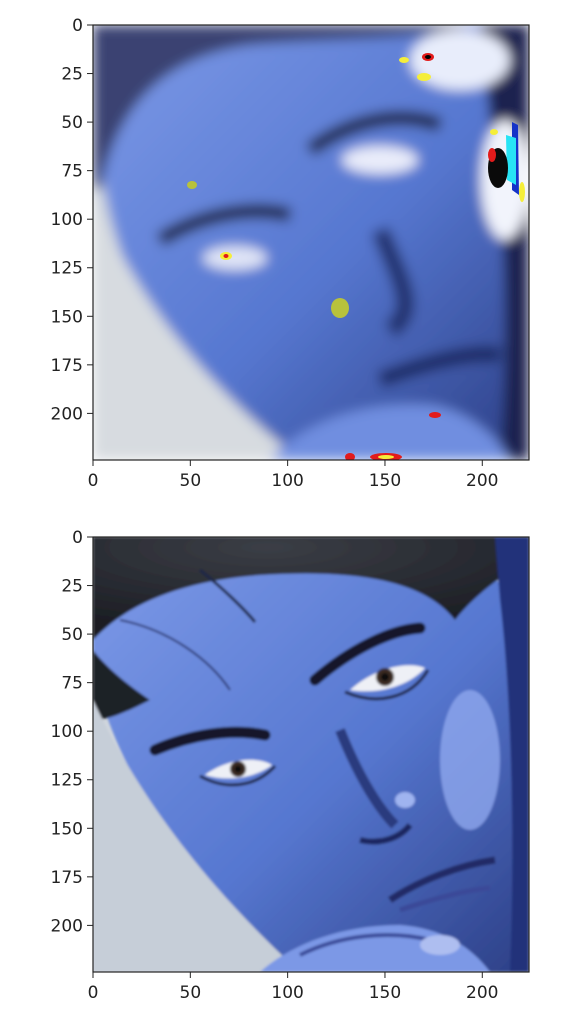 The height and width of the screenshot is (1016, 586). Describe the element at coordinates (482, 993) in the screenshot. I see `bottom-xtick-label: 200` at that location.